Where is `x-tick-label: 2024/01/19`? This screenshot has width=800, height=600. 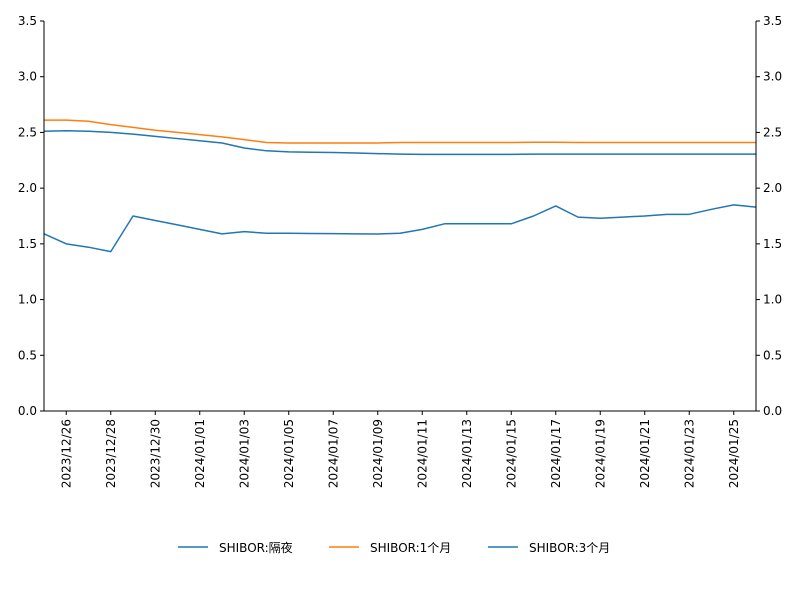
x-tick-label: 2024/01/19 is located at coordinates (600, 453).